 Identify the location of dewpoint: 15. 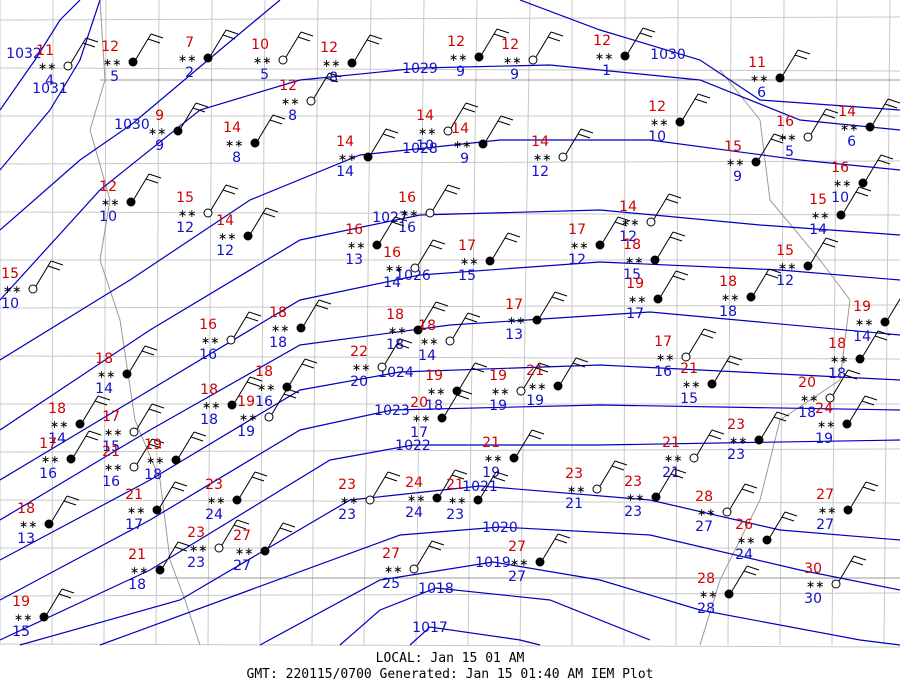
(467, 276).